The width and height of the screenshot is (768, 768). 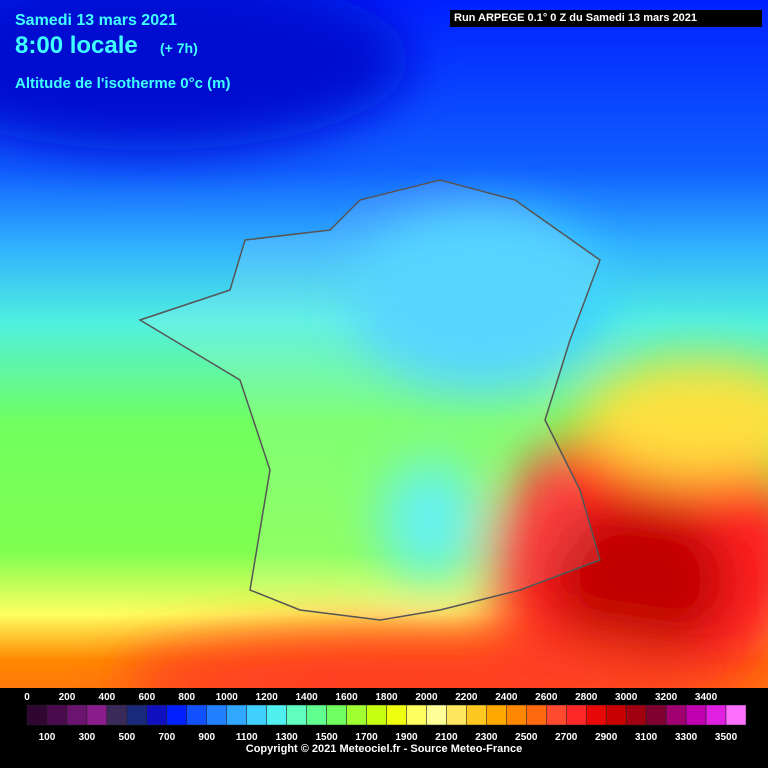 I want to click on legend-label: 2000, so click(x=426, y=697).